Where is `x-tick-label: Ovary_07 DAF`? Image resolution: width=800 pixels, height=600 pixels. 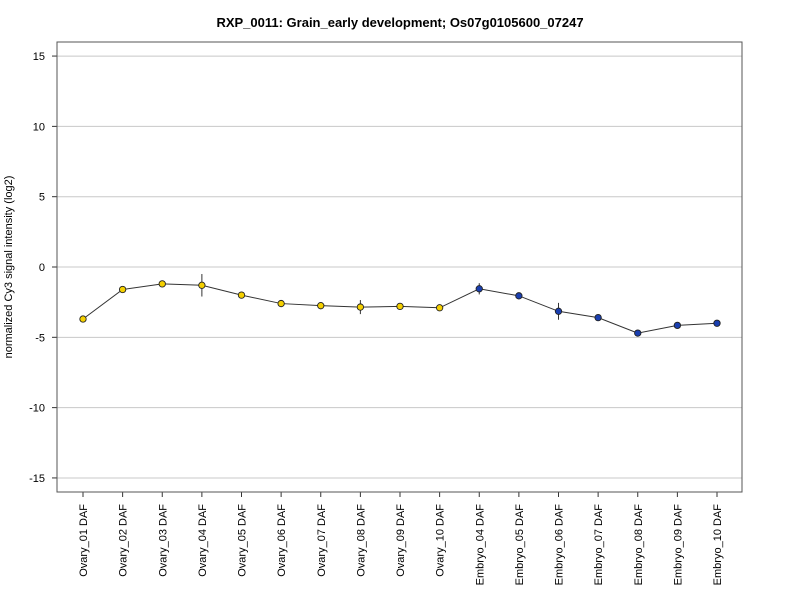
x-tick-label: Ovary_07 DAF is located at coordinates (322, 540).